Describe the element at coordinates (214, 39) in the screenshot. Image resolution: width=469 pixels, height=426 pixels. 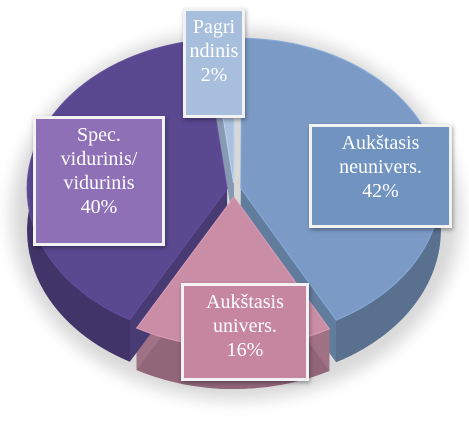
I see `category-label: Pagrindinis` at that location.